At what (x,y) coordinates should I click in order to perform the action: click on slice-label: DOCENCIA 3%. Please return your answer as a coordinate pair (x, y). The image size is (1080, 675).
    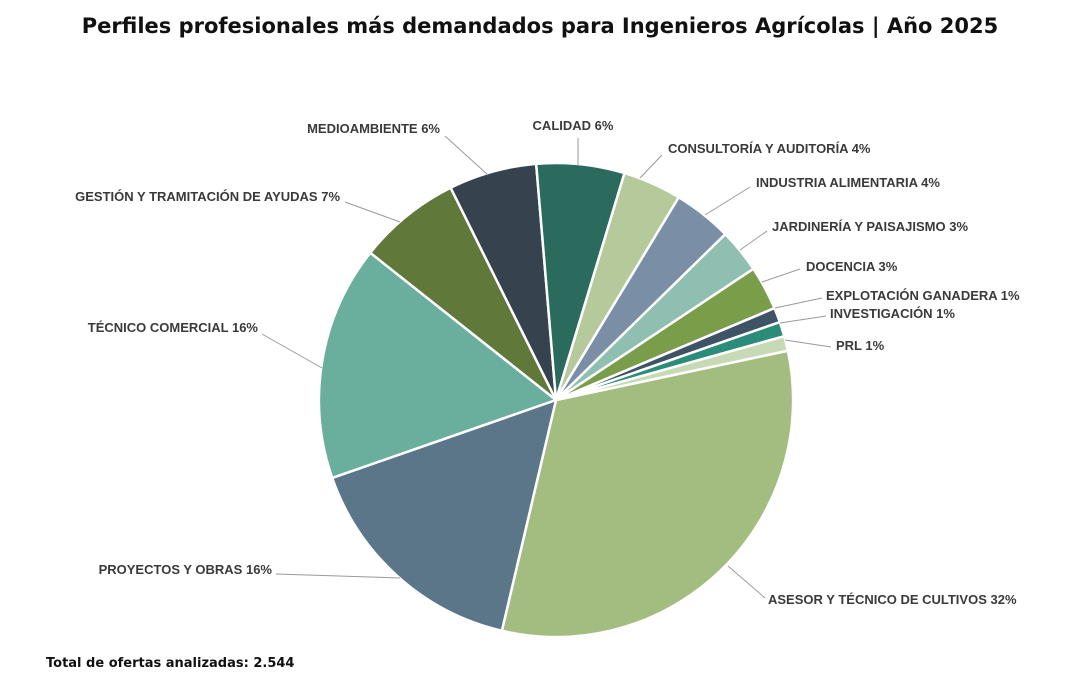
    Looking at the image, I should click on (852, 266).